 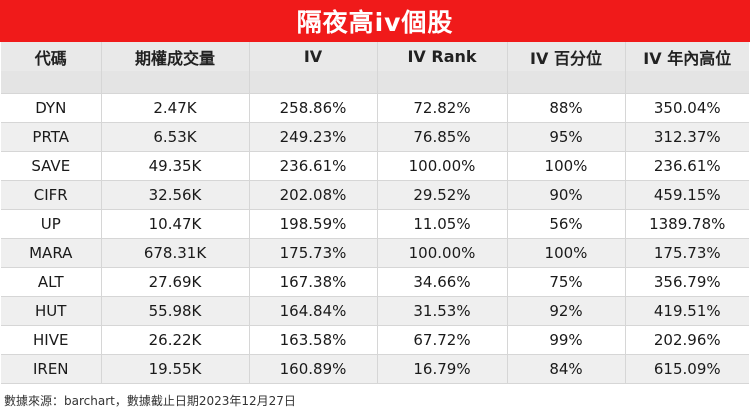 What do you see at coordinates (51, 282) in the screenshot?
I see `ticker-cell: ALT` at bounding box center [51, 282].